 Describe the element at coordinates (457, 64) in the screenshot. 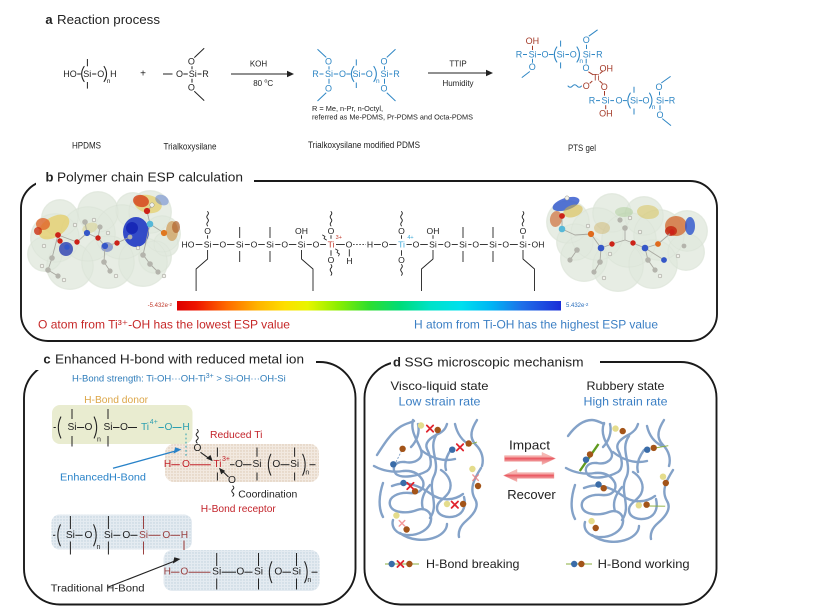

I see `svg-text: TTIP` at that location.